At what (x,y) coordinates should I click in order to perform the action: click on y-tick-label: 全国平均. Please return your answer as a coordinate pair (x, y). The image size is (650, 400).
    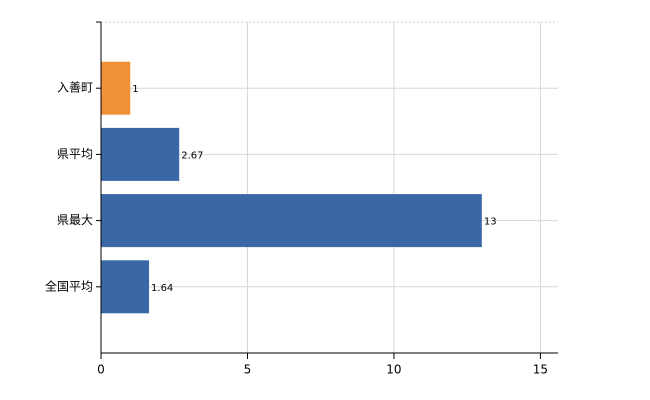
    Looking at the image, I should click on (69, 285).